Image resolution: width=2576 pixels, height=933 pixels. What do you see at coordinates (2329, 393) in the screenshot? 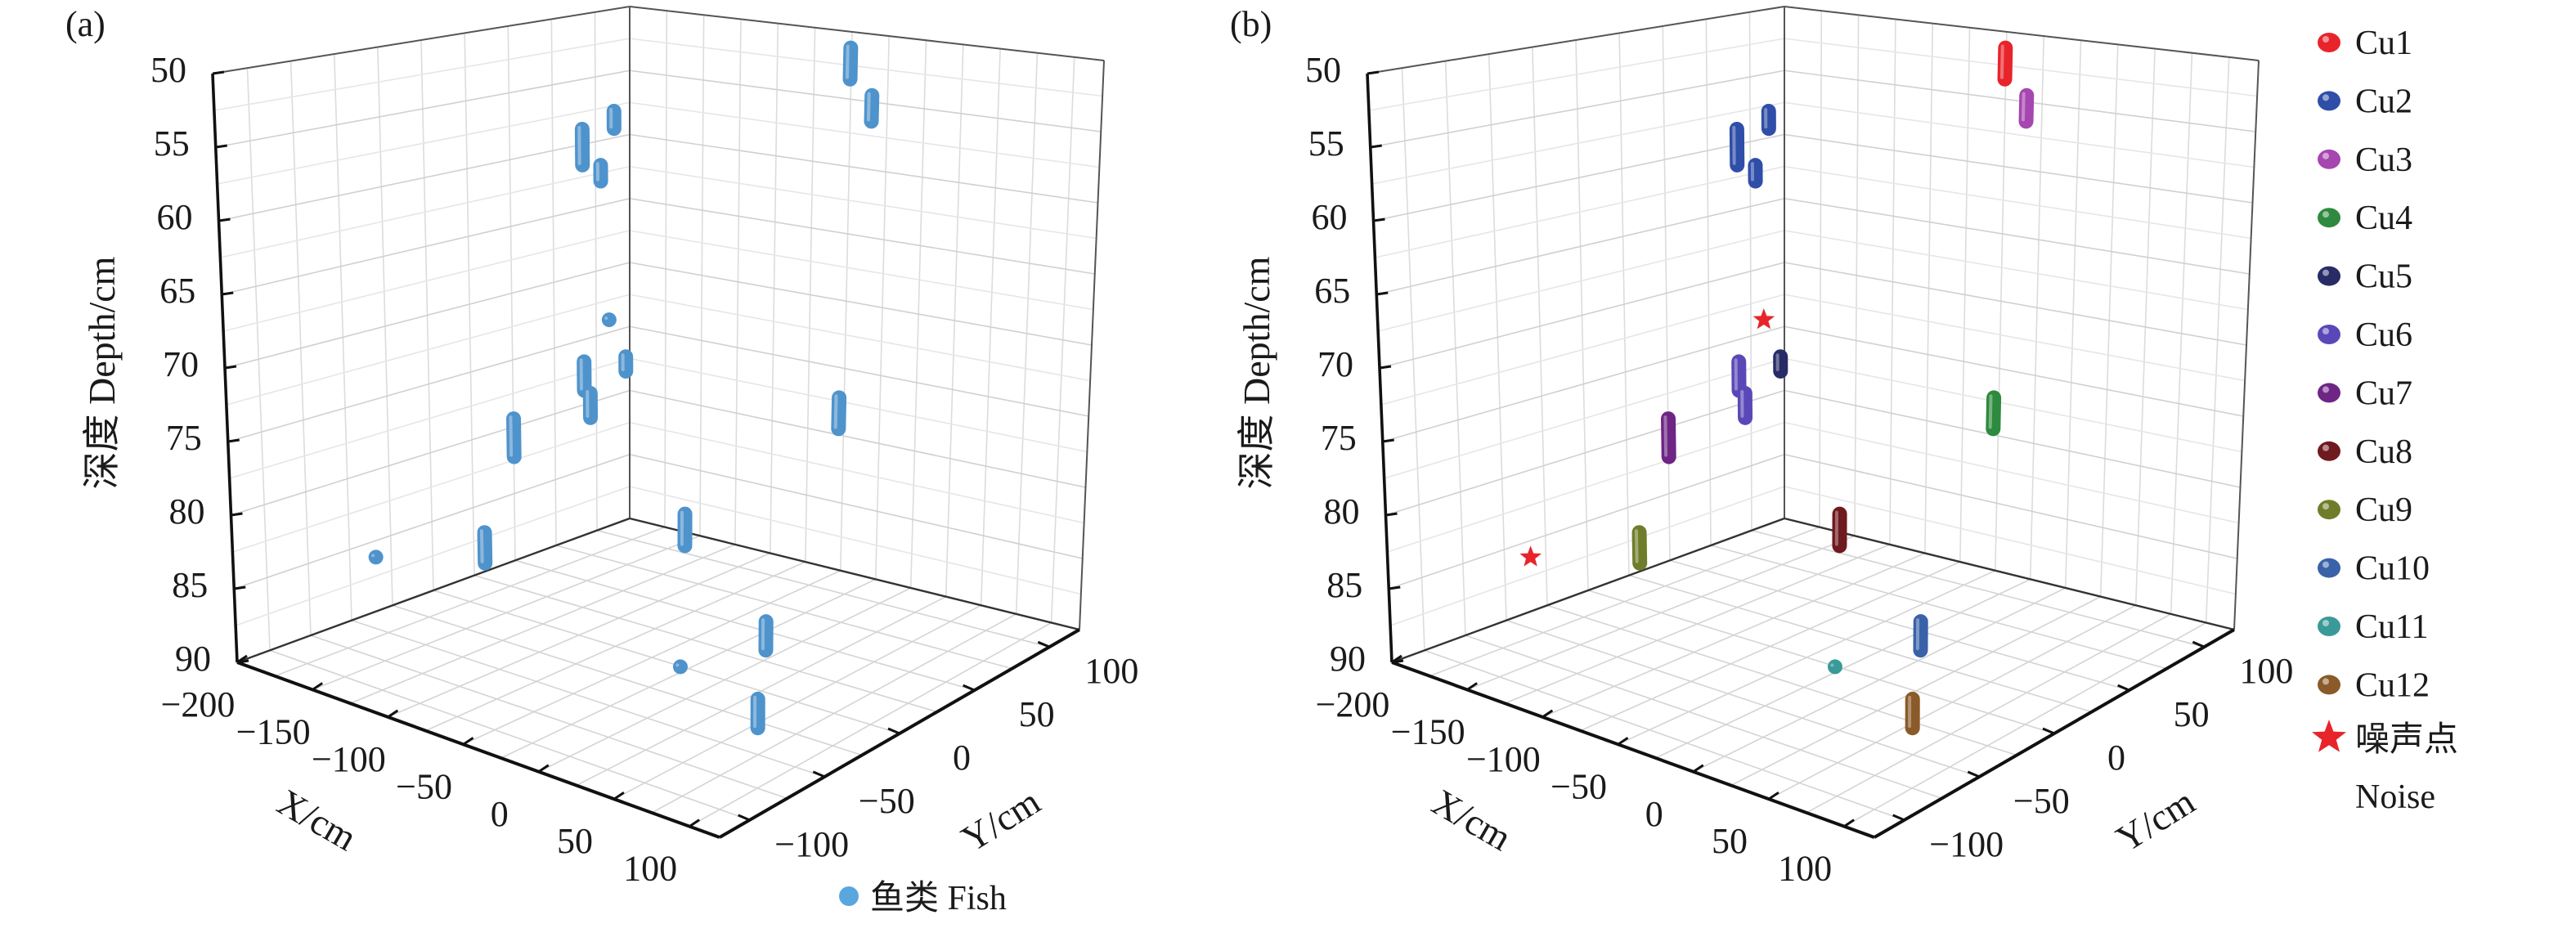
I see `legend-marker-cu7` at bounding box center [2329, 393].